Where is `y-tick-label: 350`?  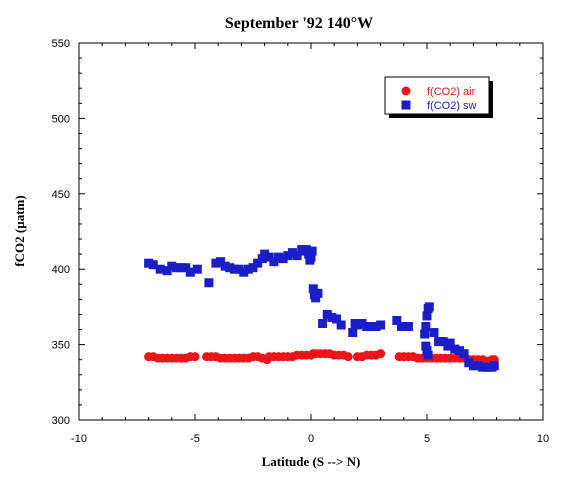 y-tick-label: 350 is located at coordinates (61, 346).